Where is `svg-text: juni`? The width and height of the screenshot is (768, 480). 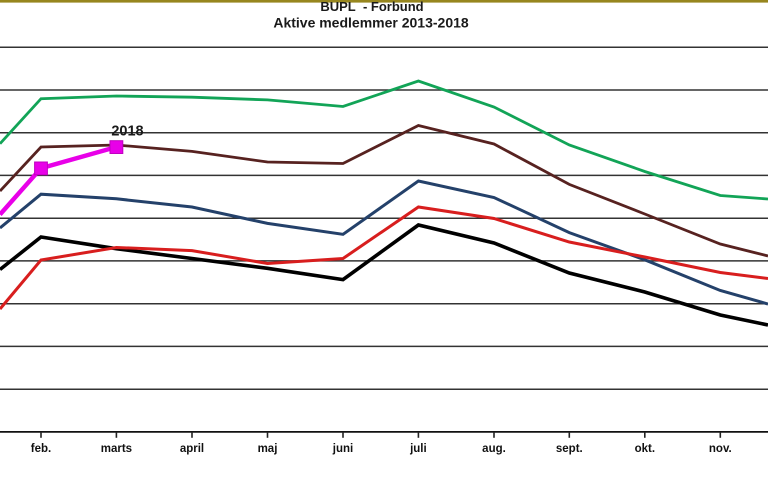
svg-text: juni is located at coordinates (342, 449).